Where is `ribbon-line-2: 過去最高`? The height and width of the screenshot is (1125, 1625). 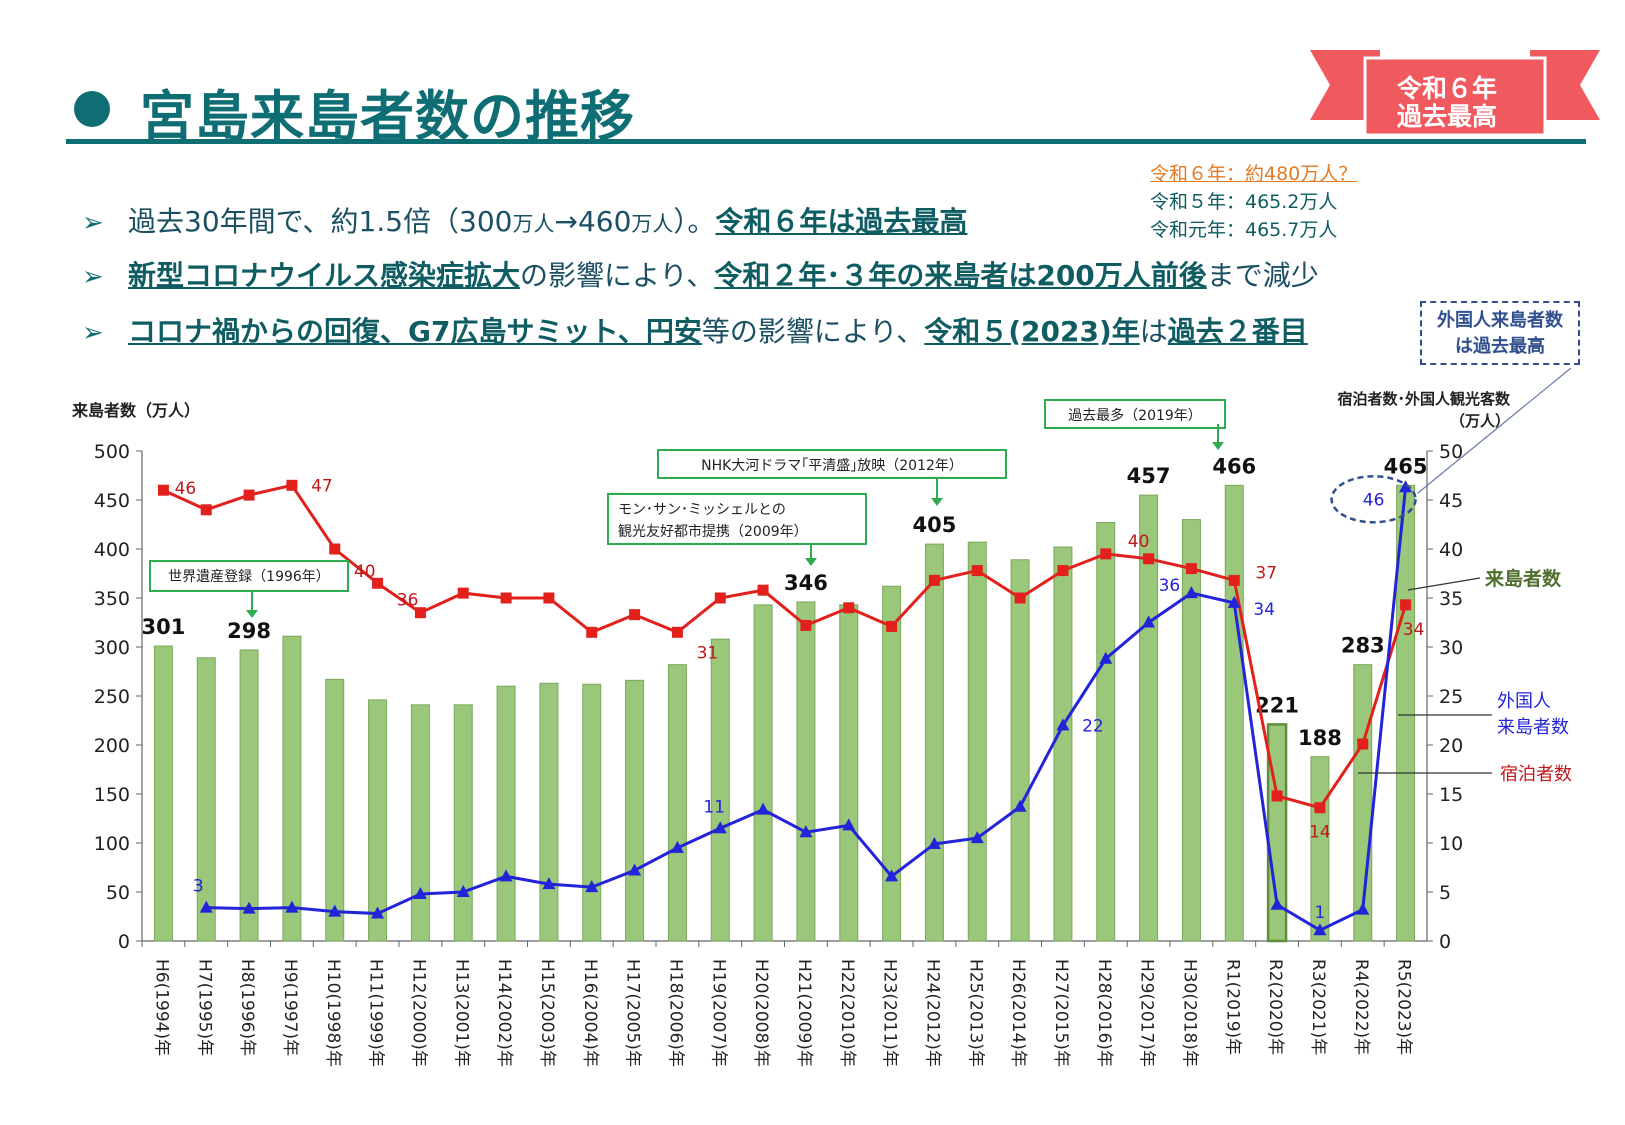 ribbon-line-2: 過去最高 is located at coordinates (1446, 116).